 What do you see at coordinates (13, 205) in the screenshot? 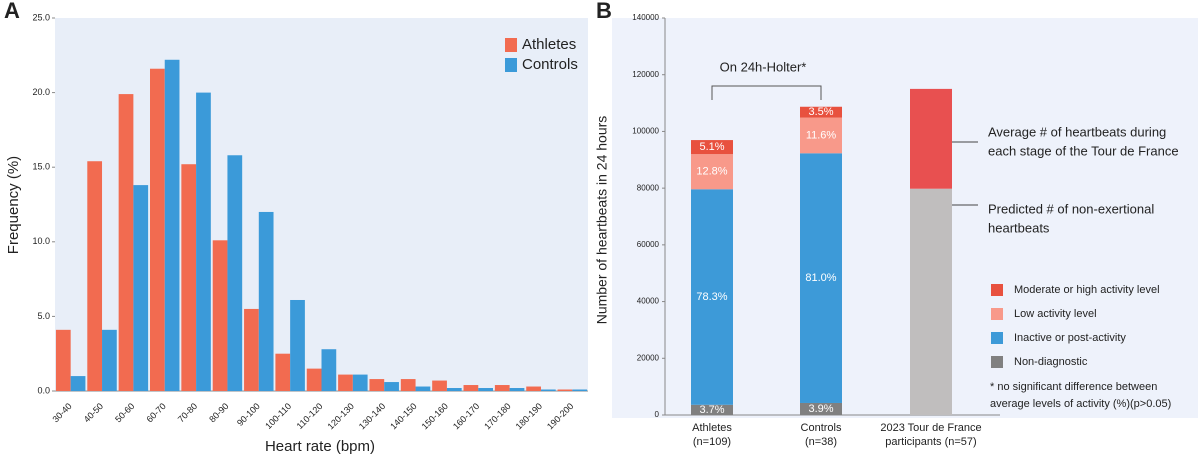
I see `y-axis-label: Frequency (%)` at bounding box center [13, 205].